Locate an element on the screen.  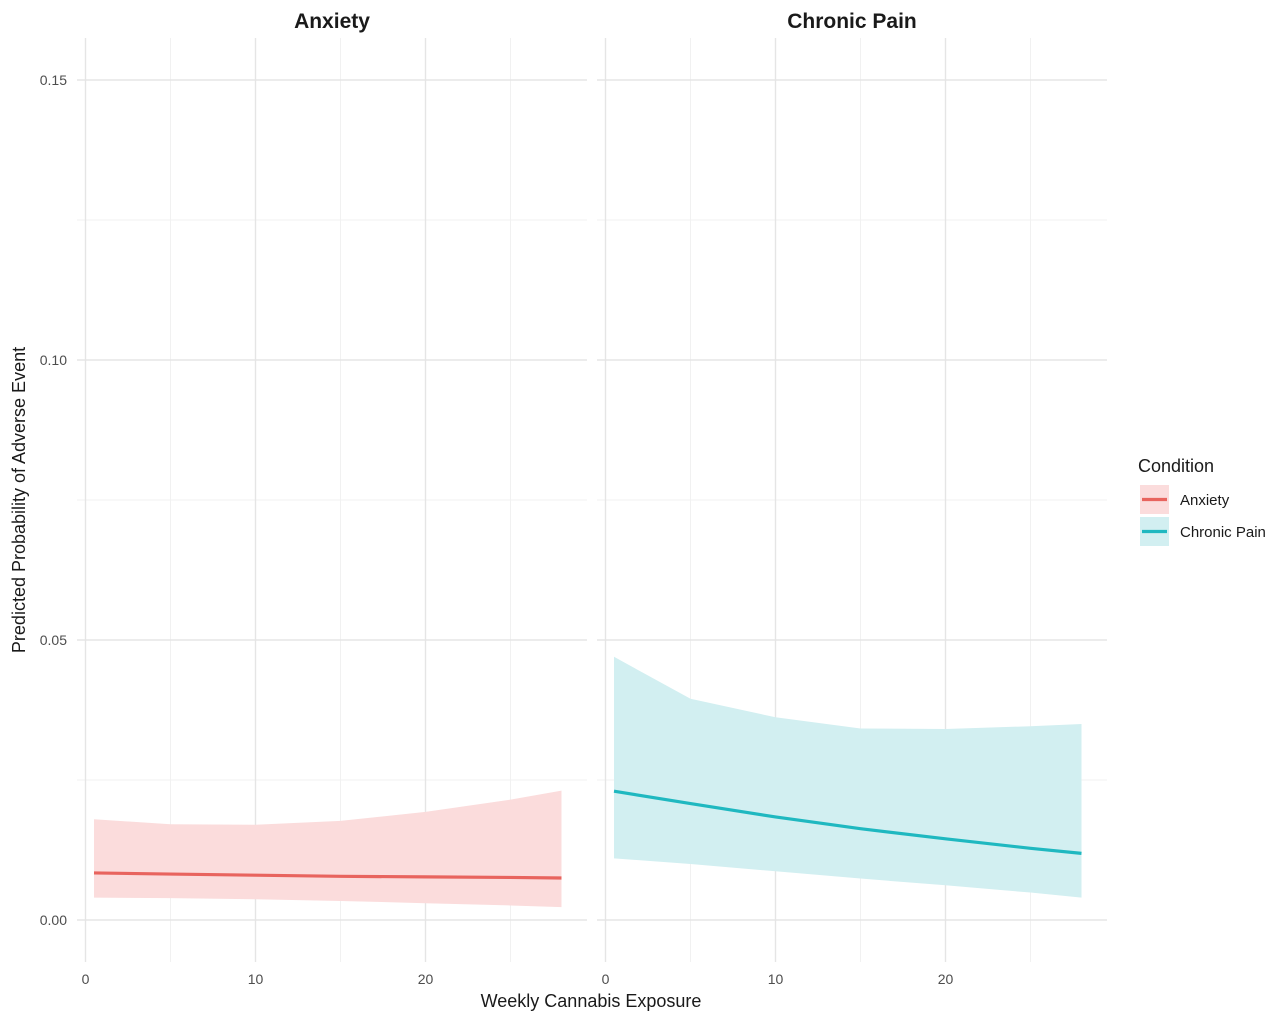
y-tick-label: 0.15 is located at coordinates (53, 80).